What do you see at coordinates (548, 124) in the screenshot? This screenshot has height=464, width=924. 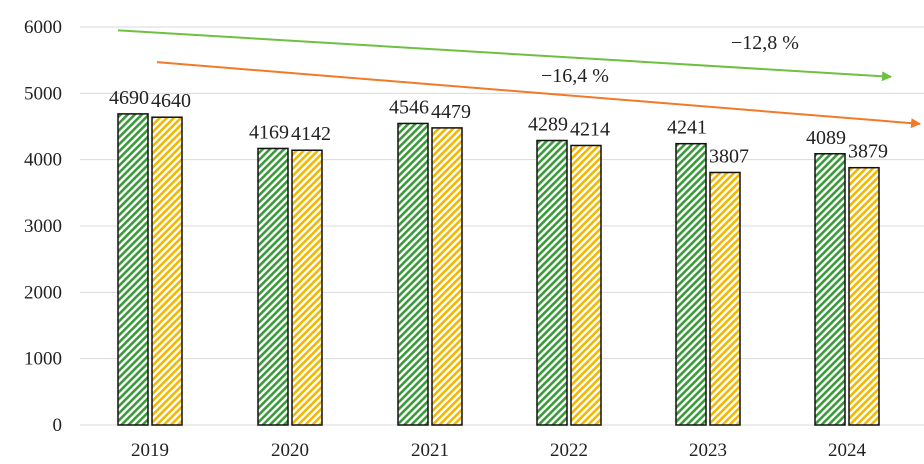 I see `bar-value-label: 4289` at bounding box center [548, 124].